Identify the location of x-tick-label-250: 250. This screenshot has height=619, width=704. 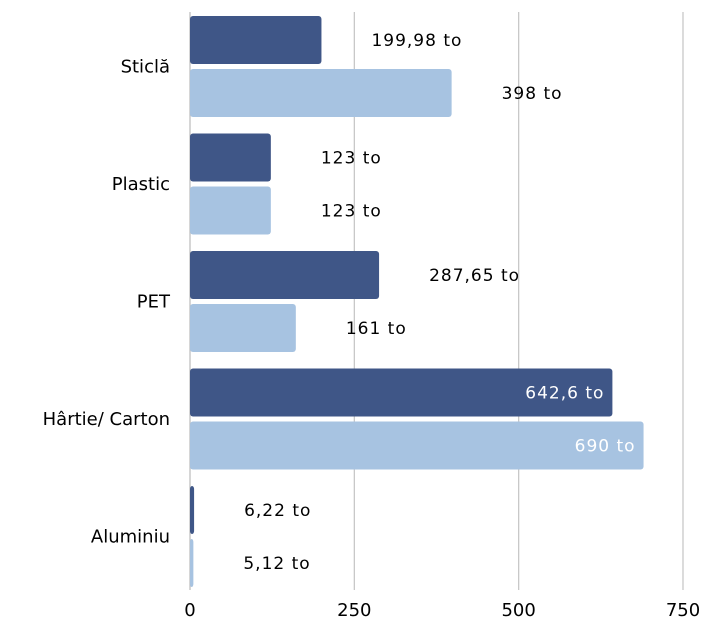
(354, 609).